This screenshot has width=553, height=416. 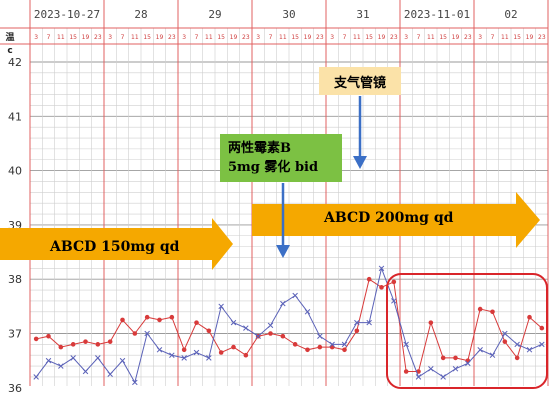 I want to click on highlight-region, so click(x=467, y=331).